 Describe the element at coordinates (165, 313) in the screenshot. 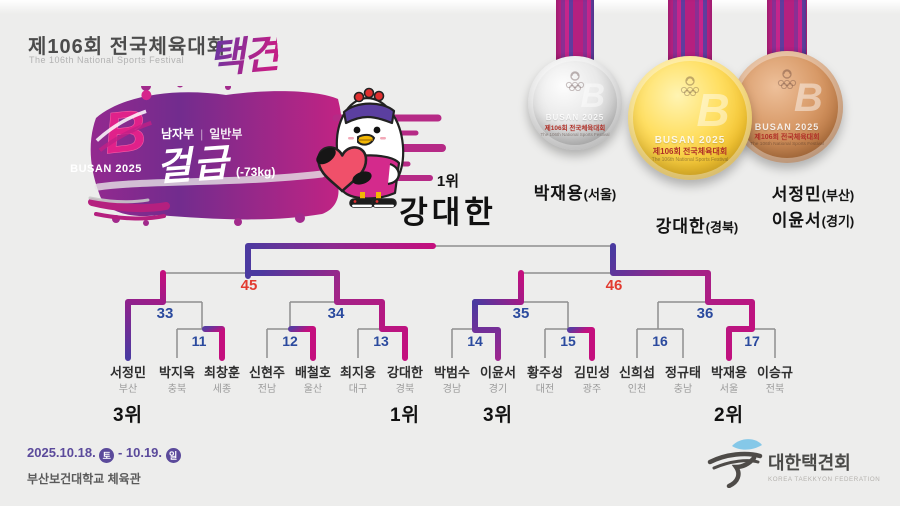

I see `match-number-33: 33` at that location.